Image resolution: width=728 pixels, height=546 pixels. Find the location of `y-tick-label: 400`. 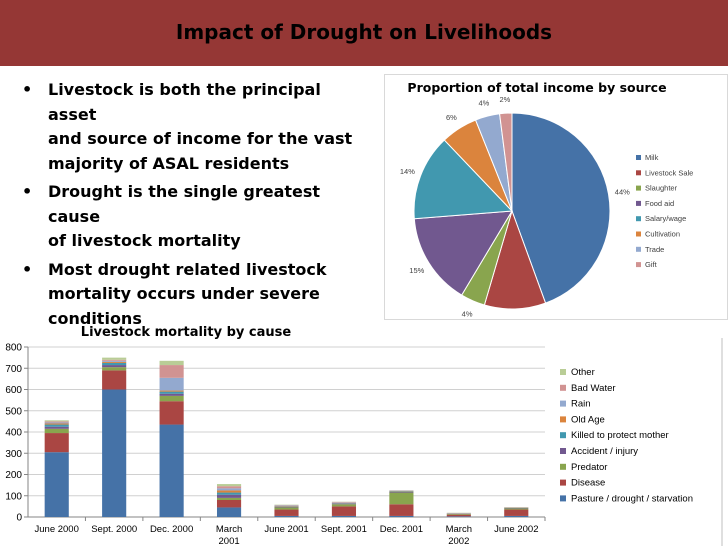

y-tick-label: 400 is located at coordinates (13, 433).